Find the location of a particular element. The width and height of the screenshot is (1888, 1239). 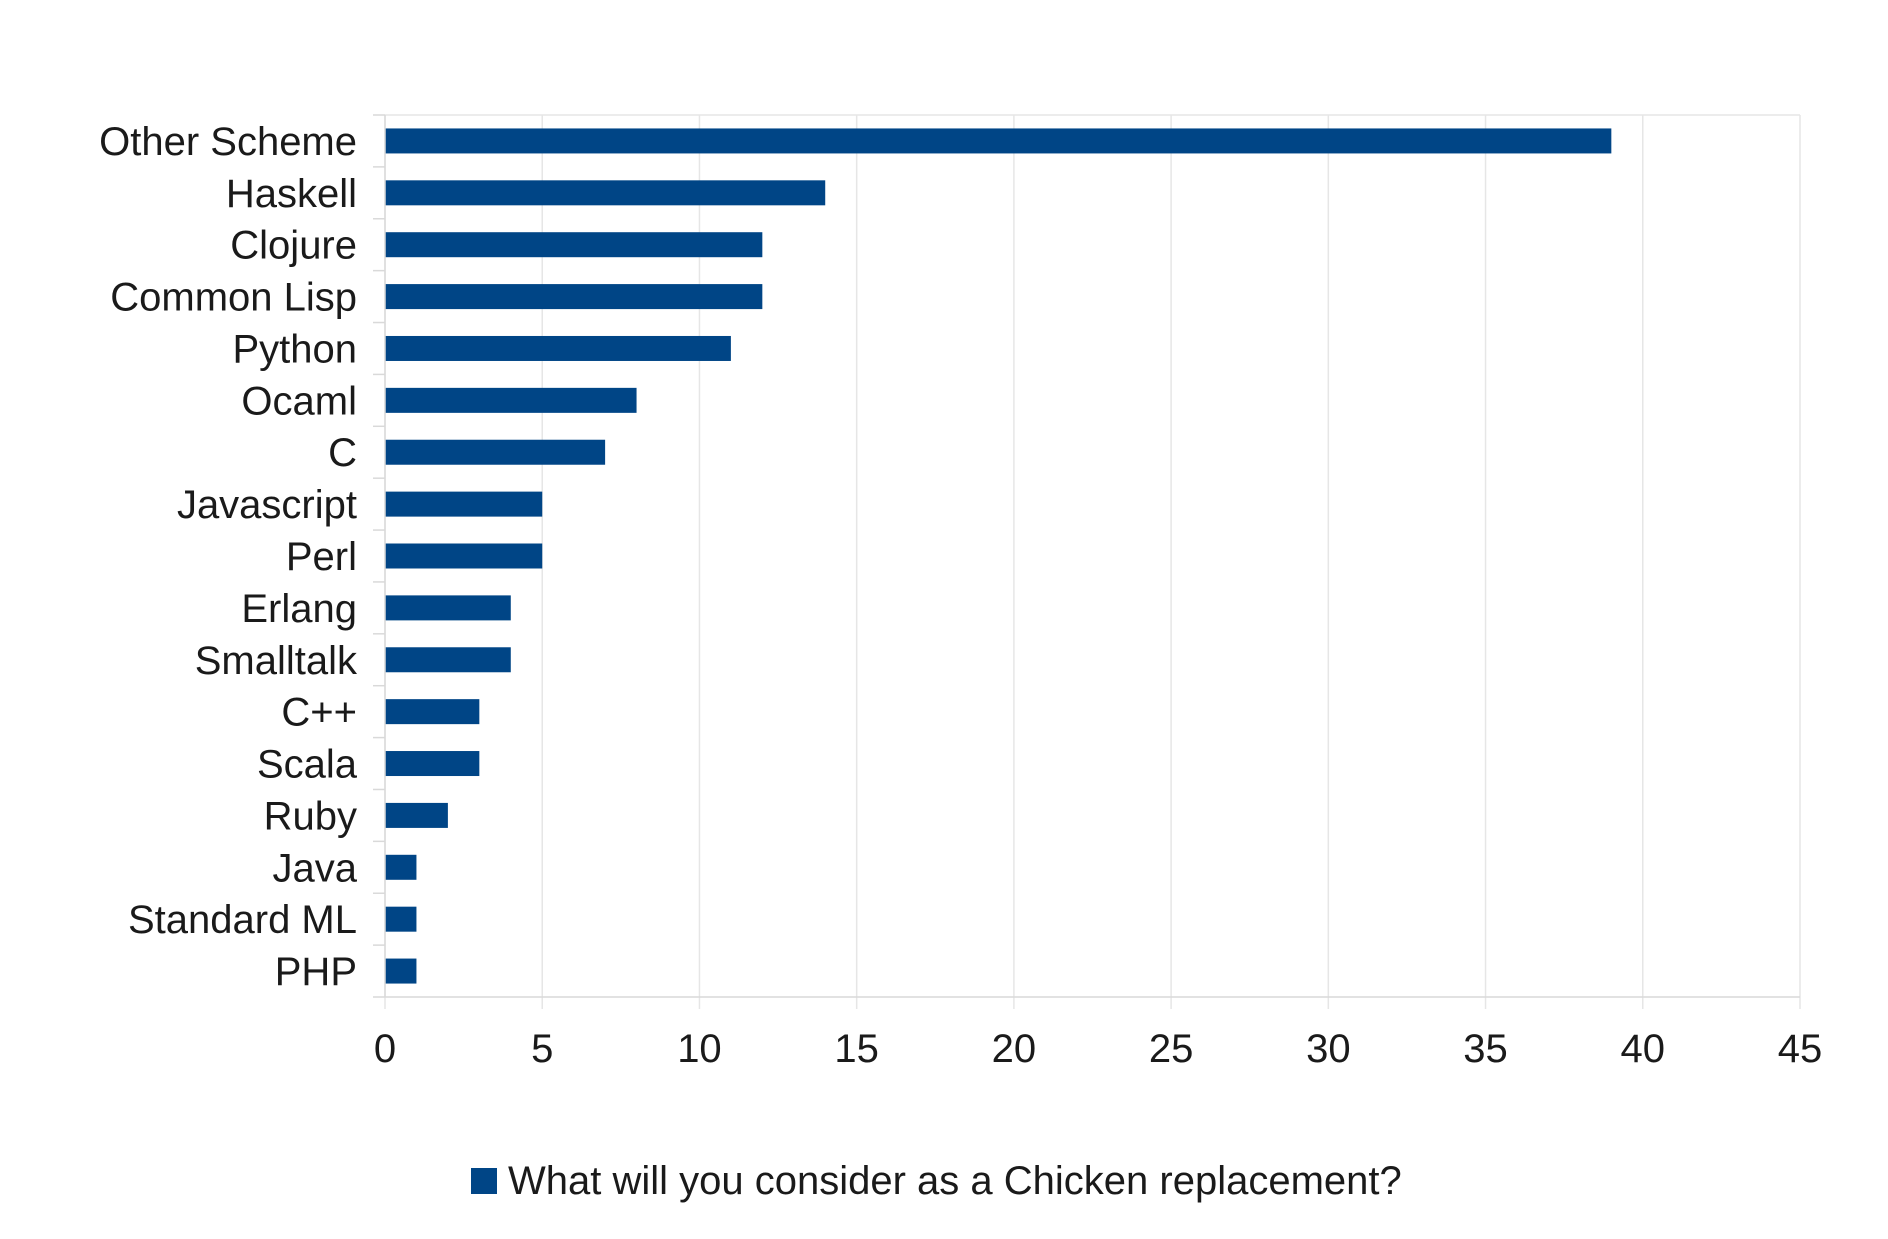

category-label: Python is located at coordinates (294, 349).